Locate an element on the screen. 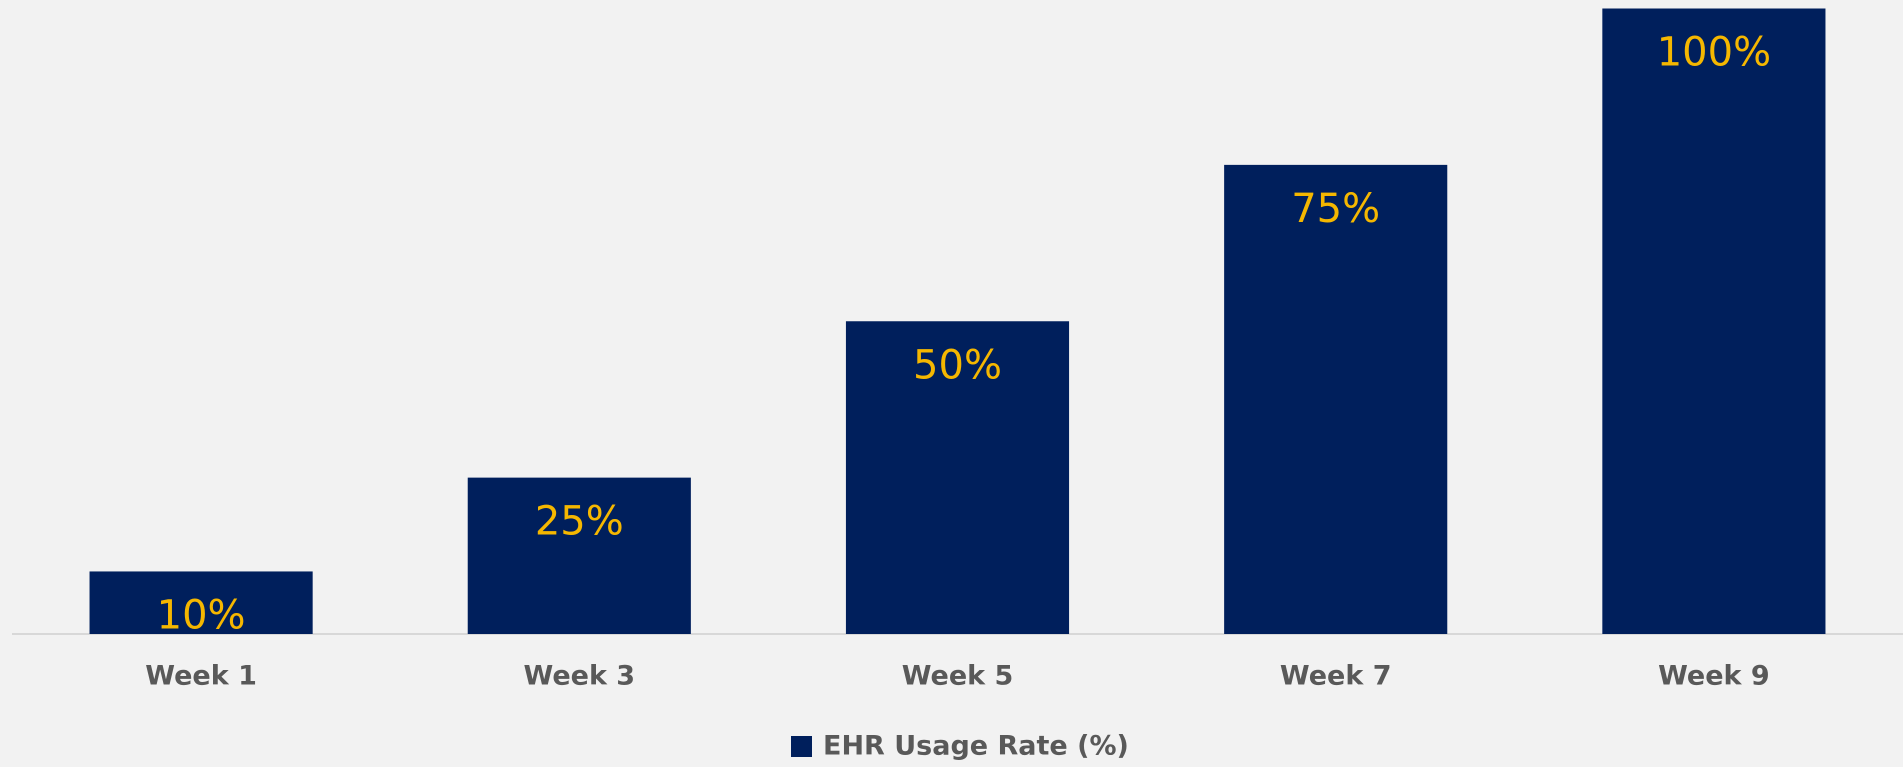 The height and width of the screenshot is (767, 1903). data-label: 10% is located at coordinates (201, 615).